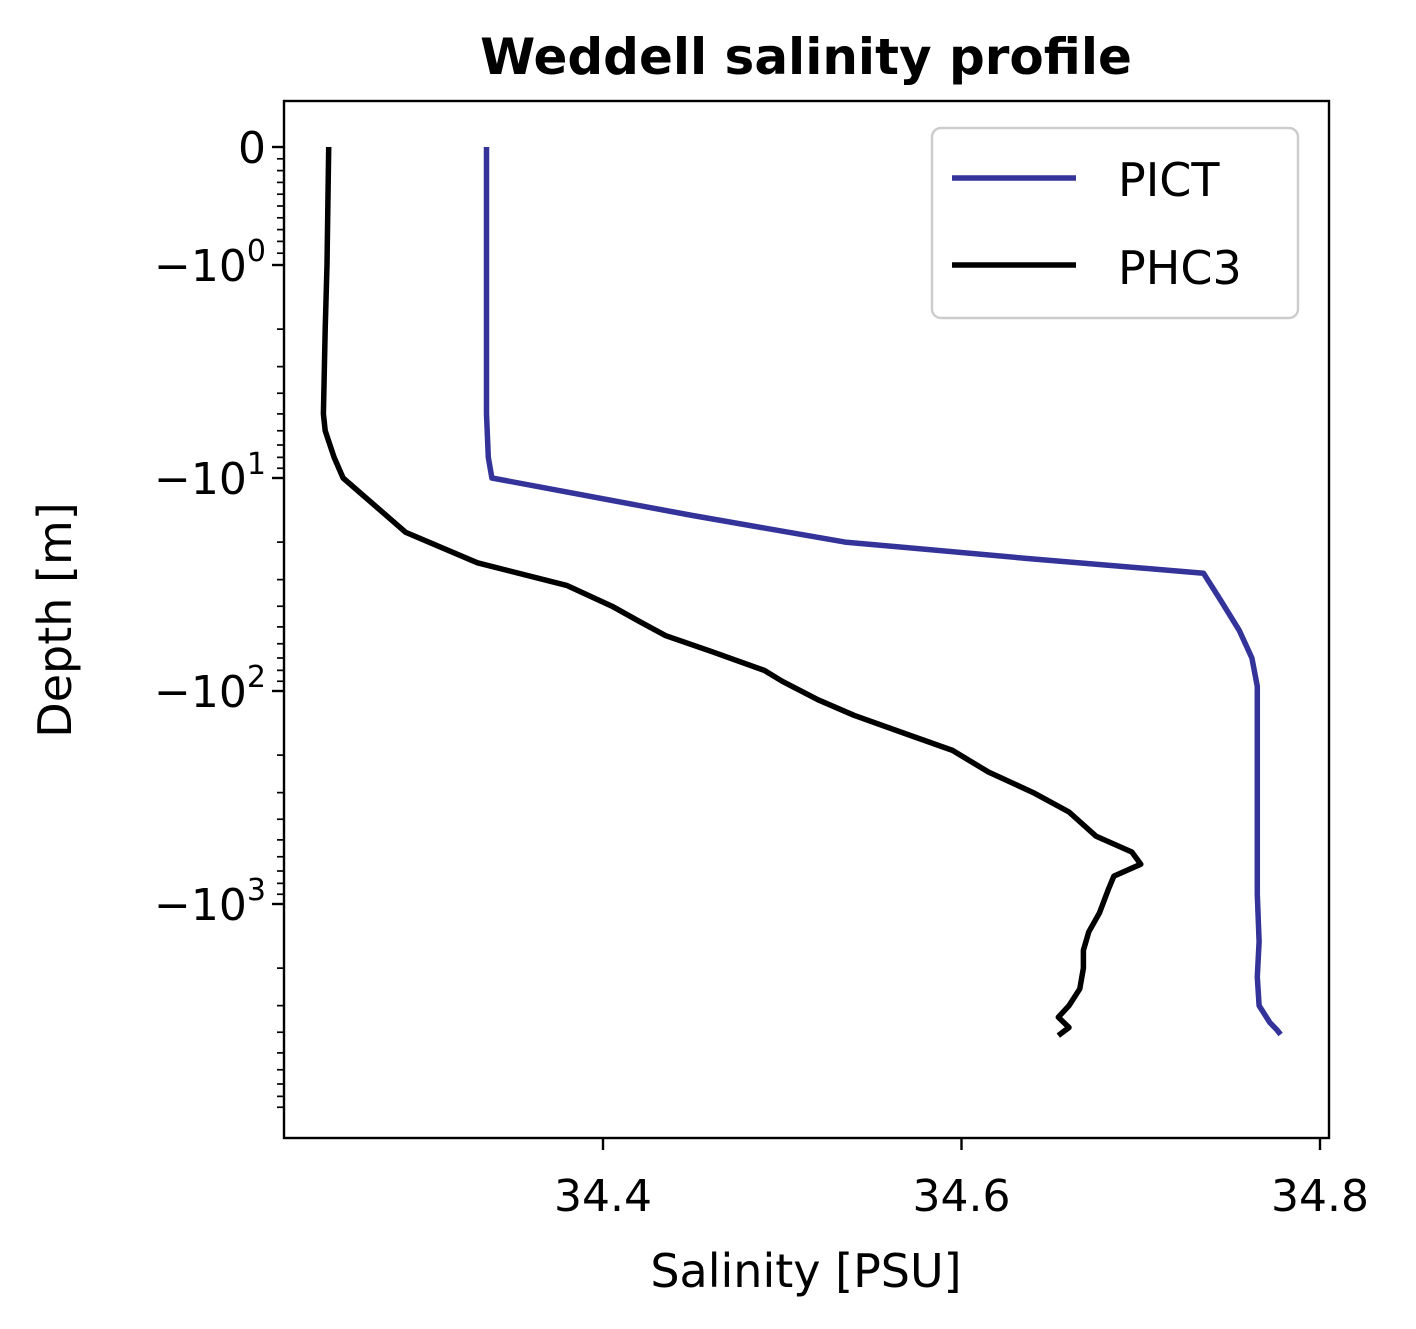  Describe the element at coordinates (252, 148) in the screenshot. I see `y-tick-label: 0` at that location.